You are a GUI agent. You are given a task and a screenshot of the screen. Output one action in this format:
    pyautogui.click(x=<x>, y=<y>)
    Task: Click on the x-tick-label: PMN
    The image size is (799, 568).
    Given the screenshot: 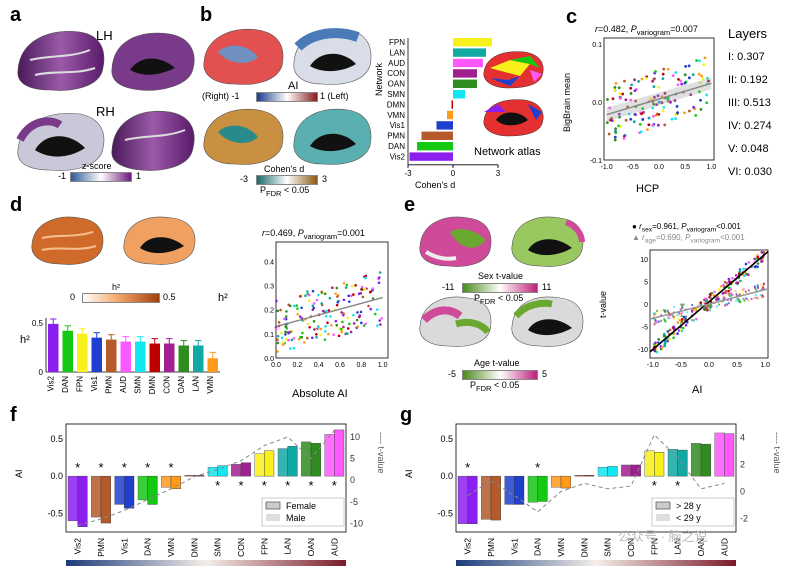 What is the action you would take?
    pyautogui.click(x=101, y=547)
    